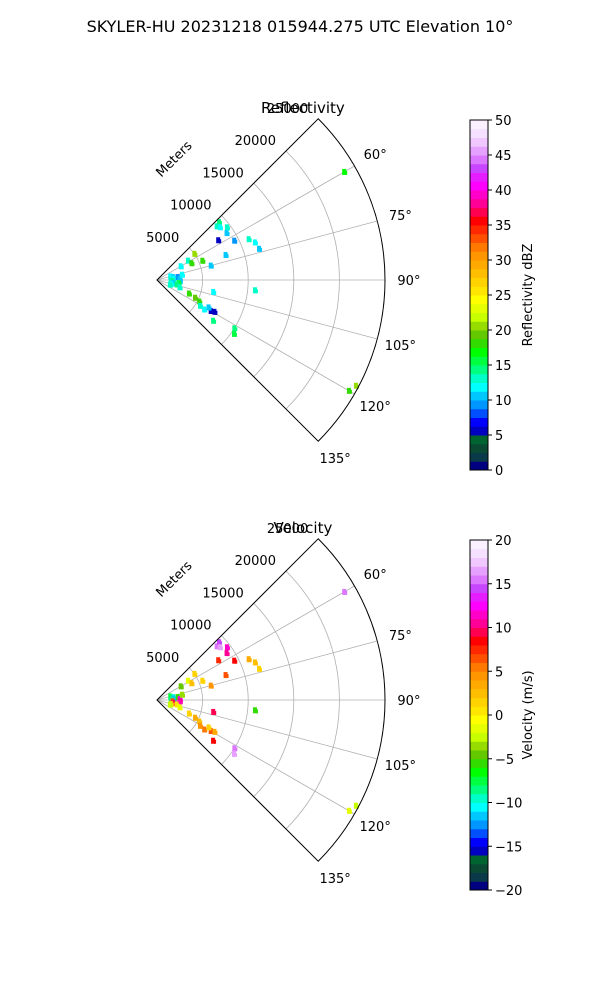 Image resolution: width=600 pixels, height=1000 pixels. I want to click on velocity-colorbar-tick-label: −10, so click(508, 804).